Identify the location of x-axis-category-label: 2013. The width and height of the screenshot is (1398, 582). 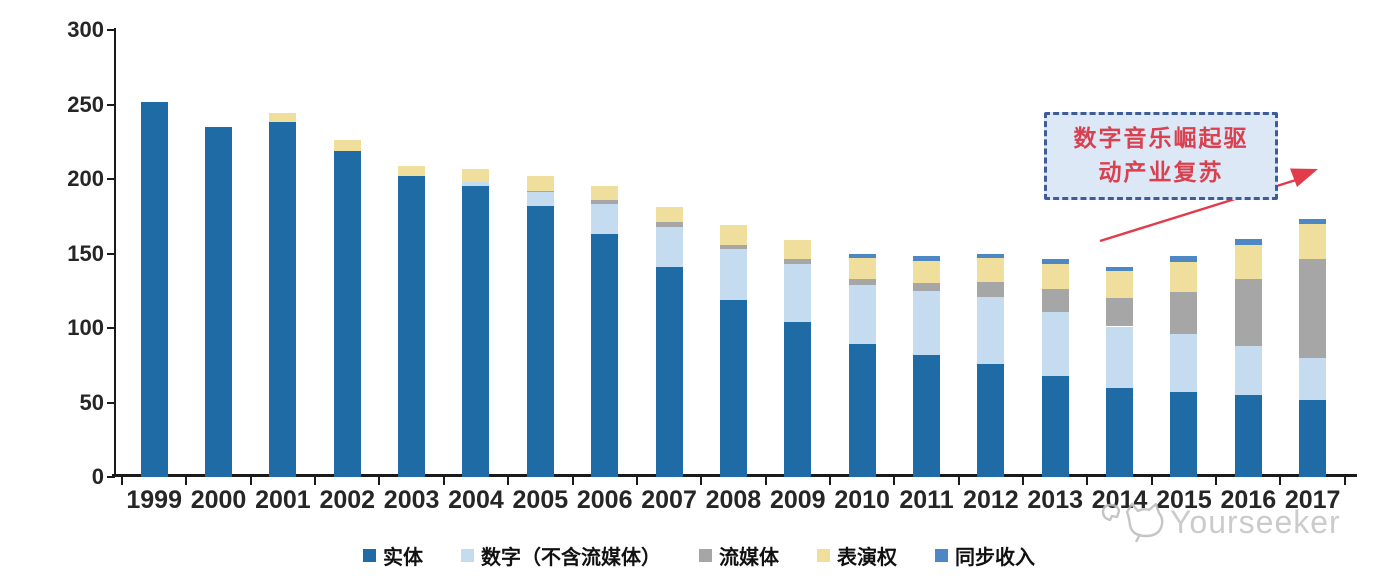
(1055, 500).